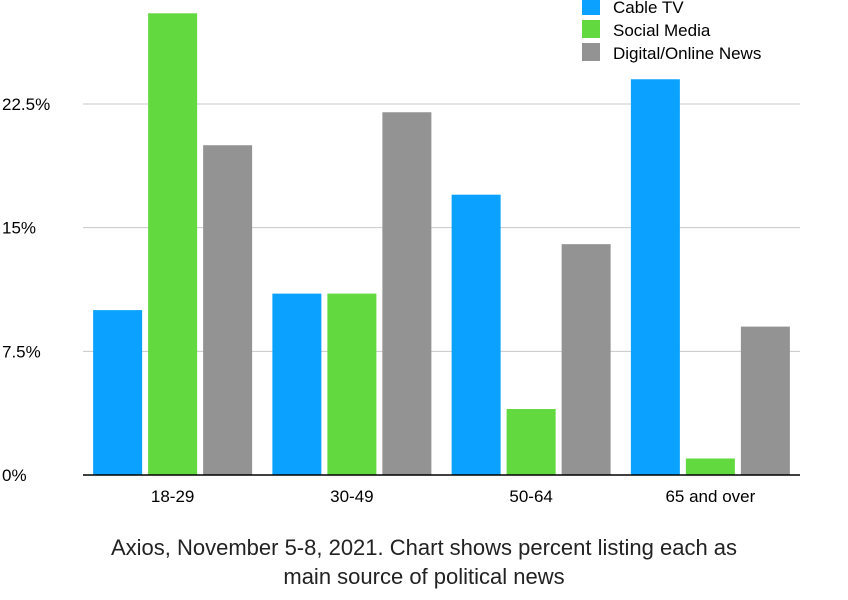 The width and height of the screenshot is (848, 600). Describe the element at coordinates (710, 496) in the screenshot. I see `x-tick-label: 65 and over` at that location.